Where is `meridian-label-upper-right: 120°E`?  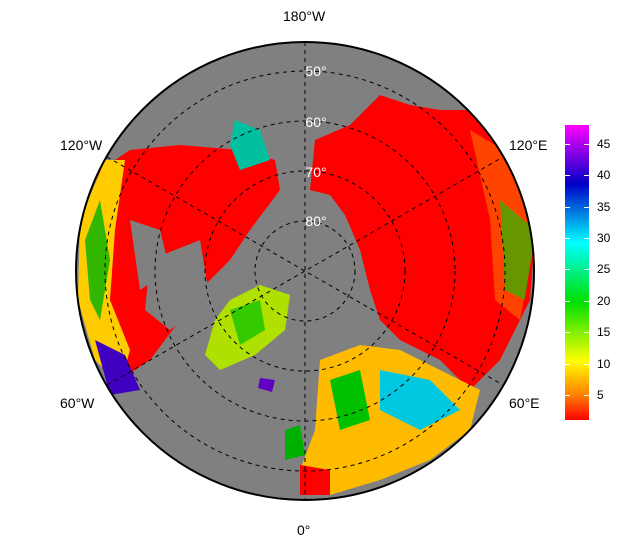
meridian-label-upper-right: 120°E is located at coordinates (528, 145).